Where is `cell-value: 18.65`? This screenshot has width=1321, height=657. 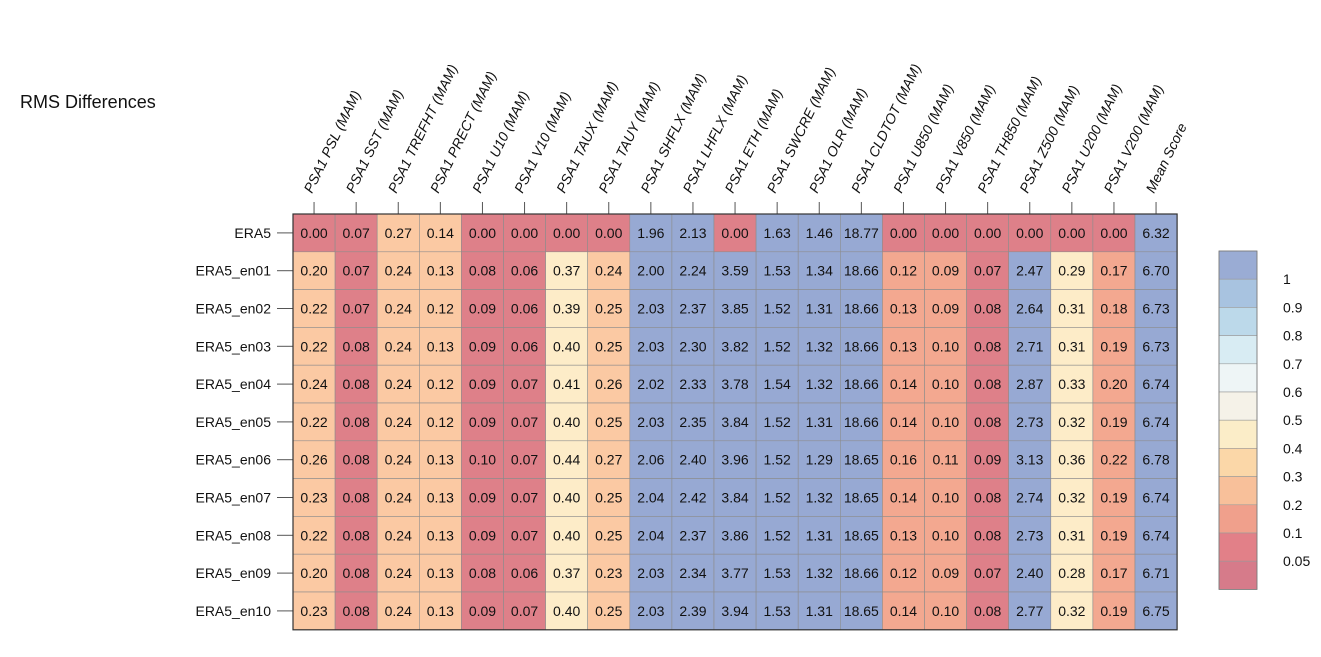
cell-value: 18.65 is located at coordinates (861, 460).